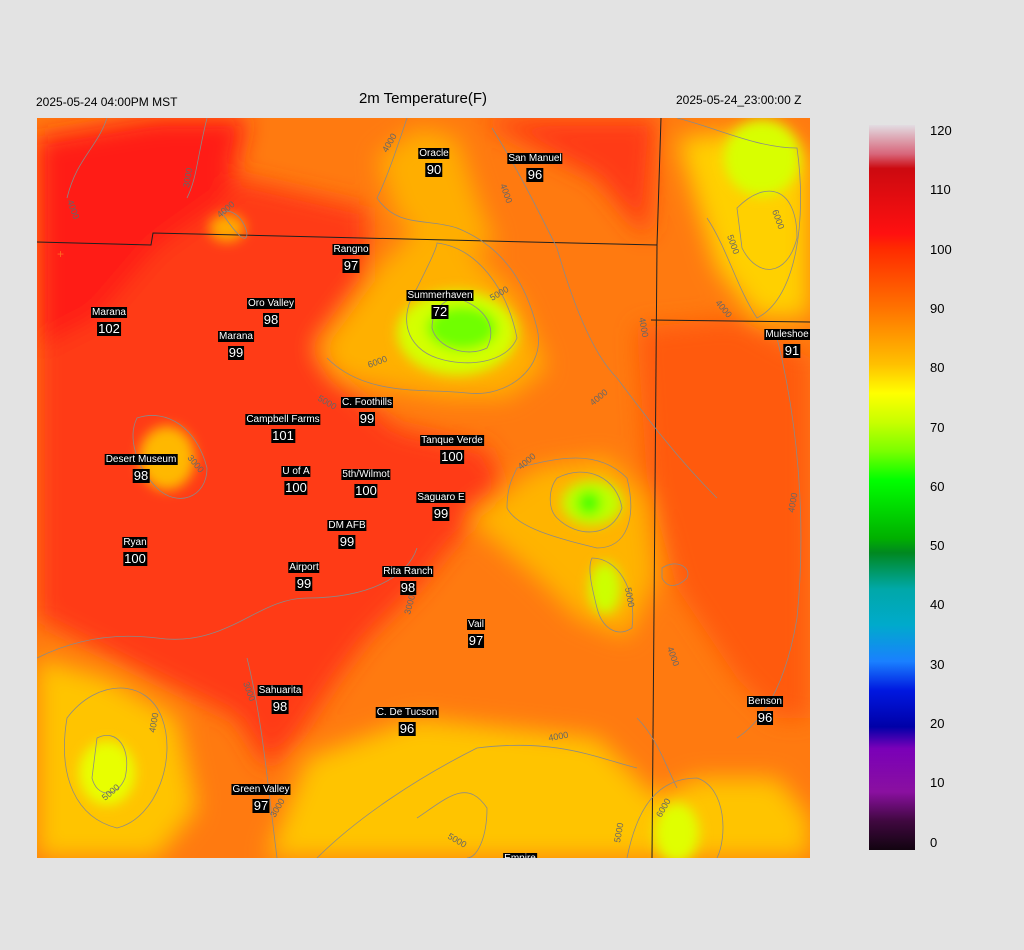  I want to click on marker-plus-icon: +, so click(60, 254).